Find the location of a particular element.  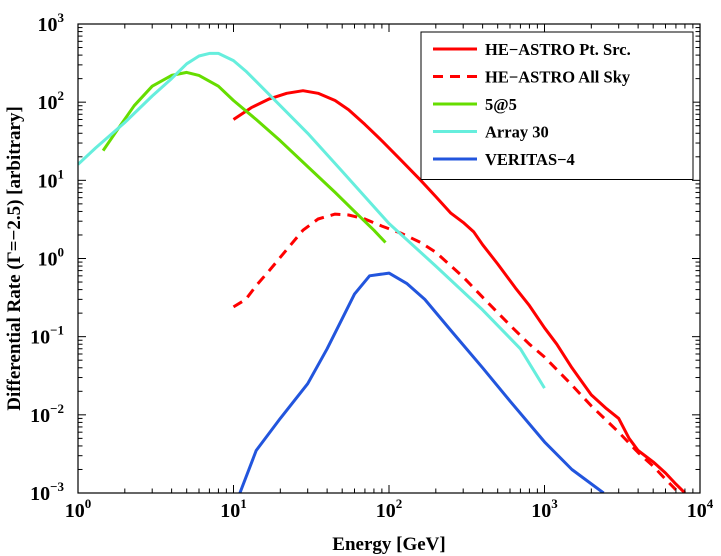

x-axis-title: Energy [GeV] is located at coordinates (388, 544).